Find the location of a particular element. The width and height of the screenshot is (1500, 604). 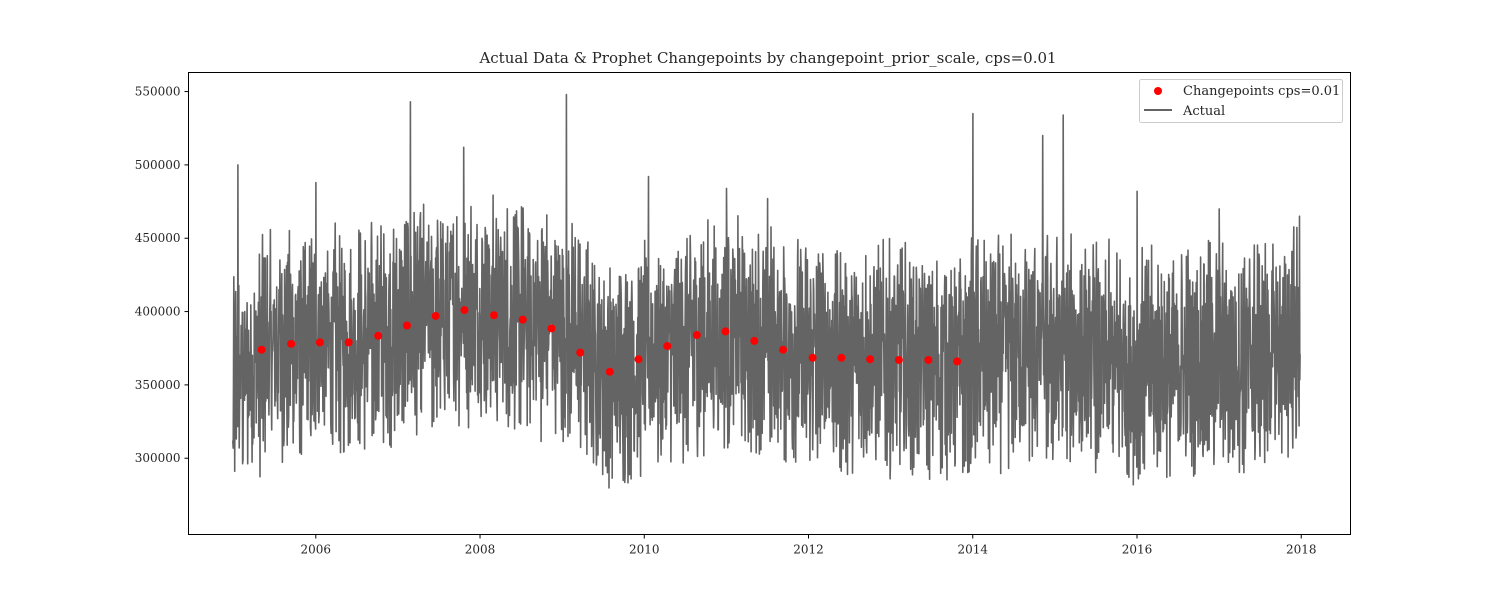

legend-changepoints-marker is located at coordinates (1158, 91).